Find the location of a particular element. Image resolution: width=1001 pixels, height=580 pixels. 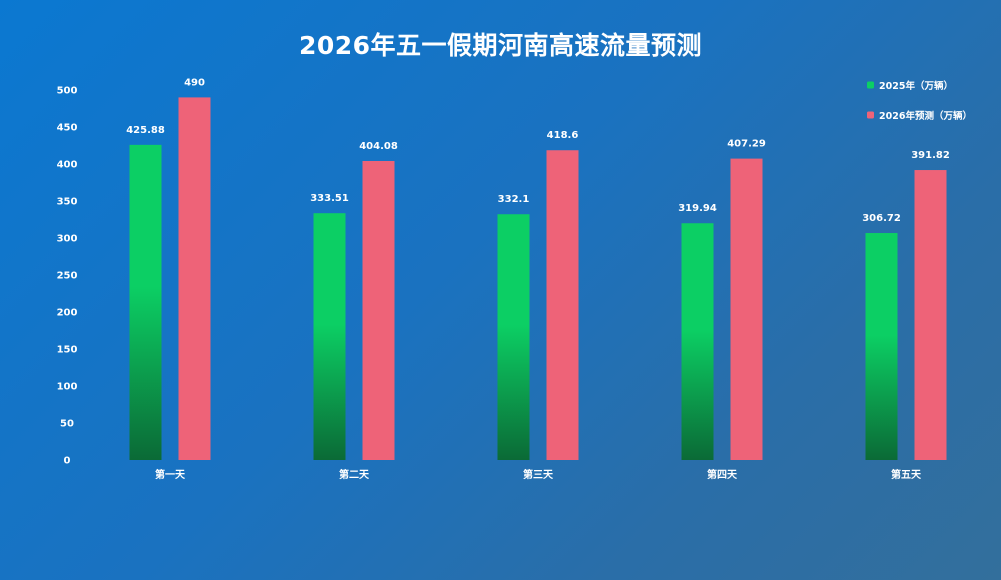

x-tick-label: 第二天 is located at coordinates (354, 474).